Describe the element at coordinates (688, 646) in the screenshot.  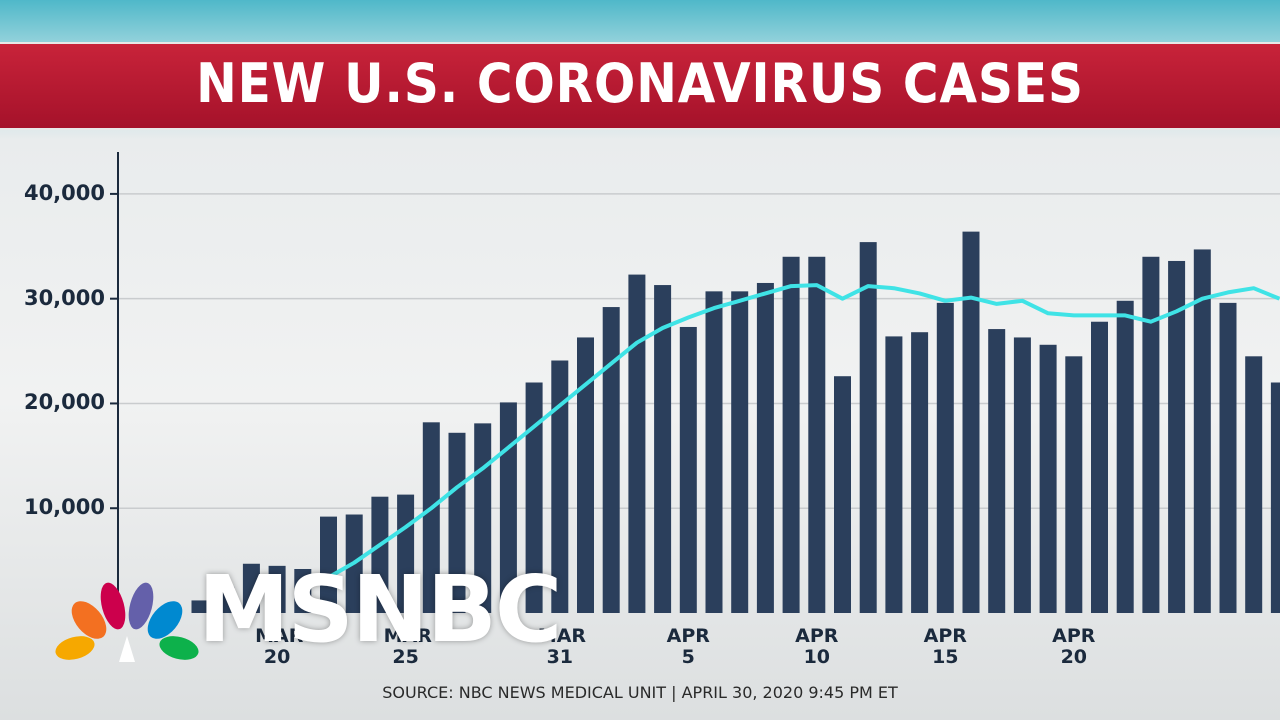
I see `x-tick-label: APR 5` at that location.